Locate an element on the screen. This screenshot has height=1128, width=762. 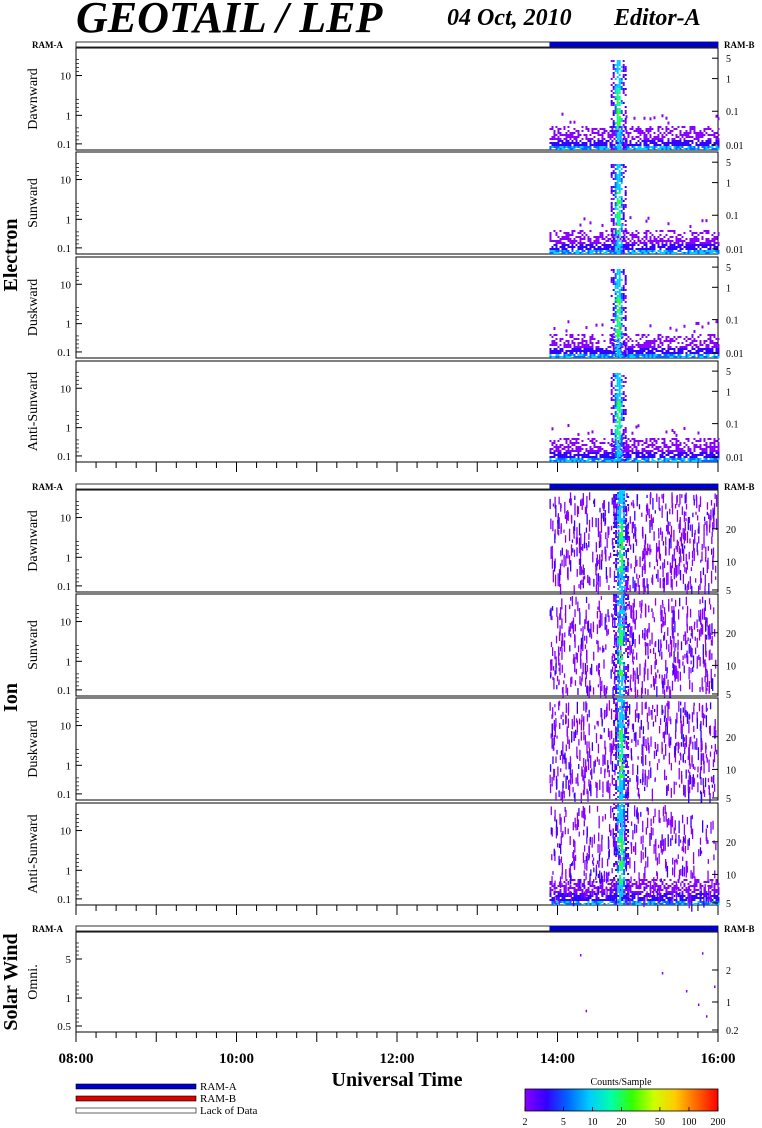
ram-b-label: RAM-B is located at coordinates (739, 929).